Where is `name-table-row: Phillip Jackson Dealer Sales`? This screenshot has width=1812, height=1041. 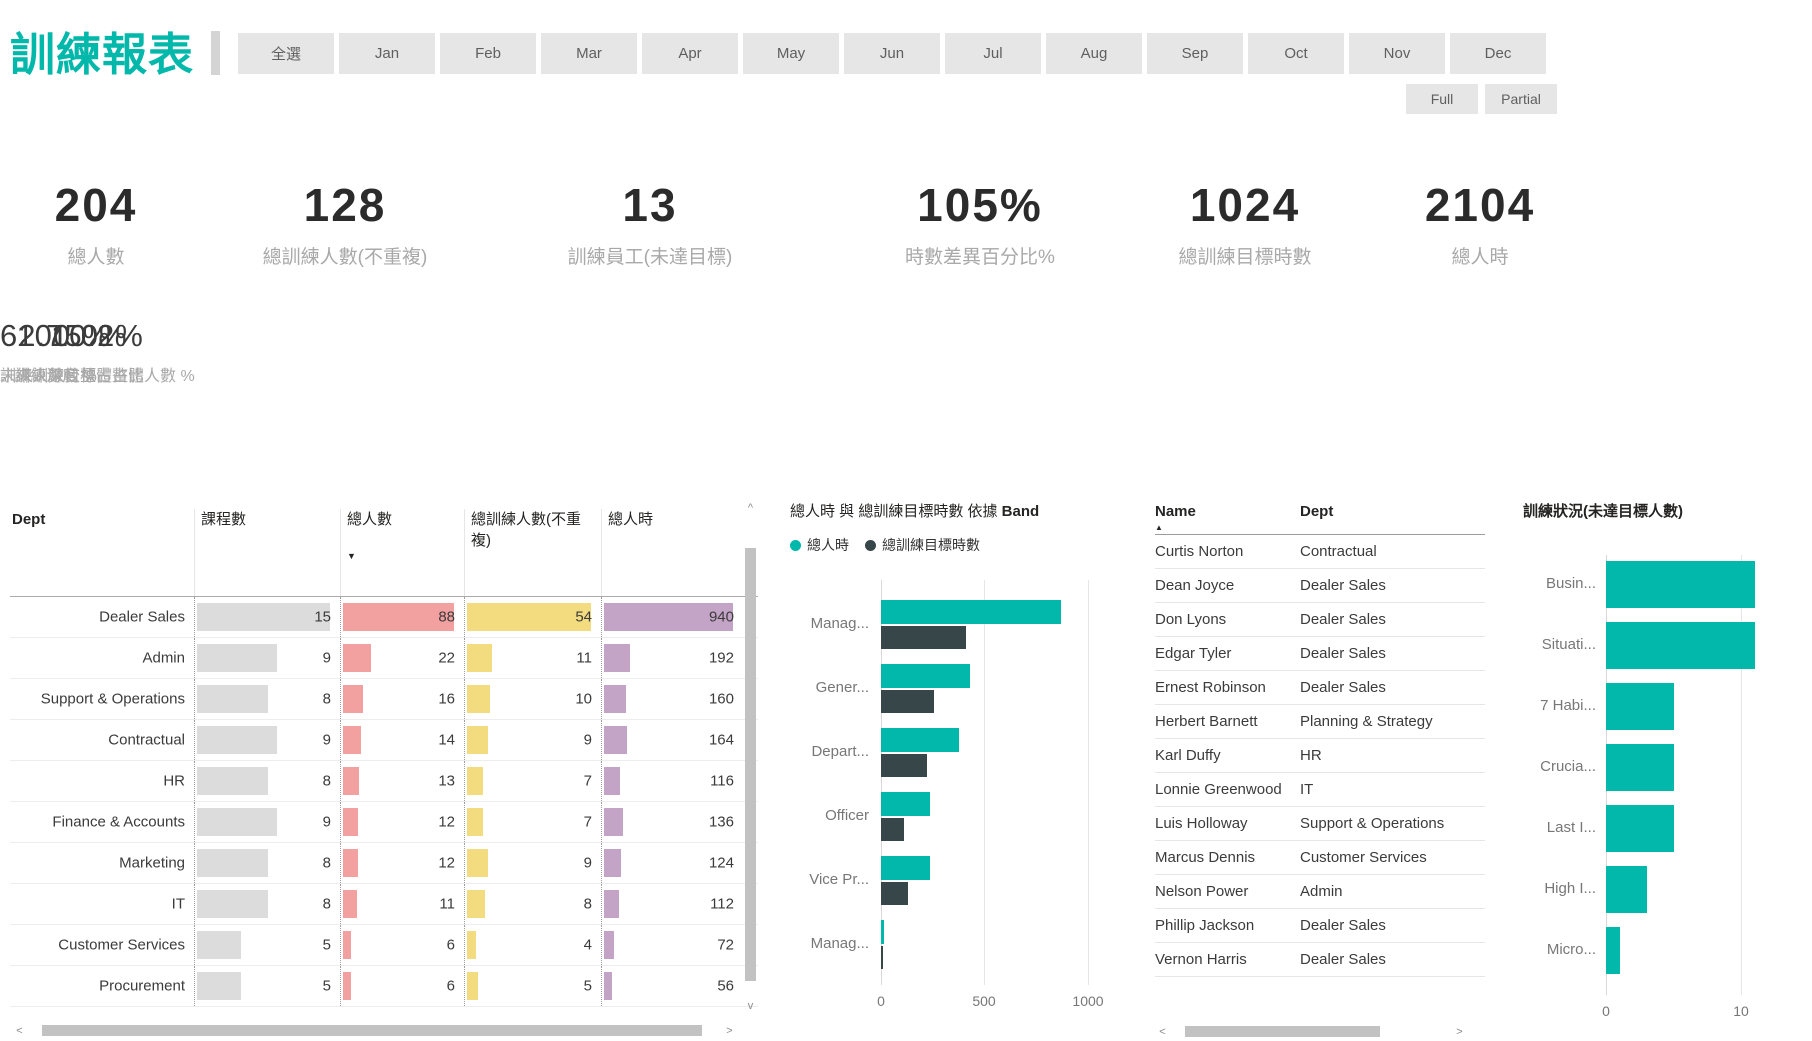 name-table-row: Phillip Jackson Dealer Sales is located at coordinates (1320, 926).